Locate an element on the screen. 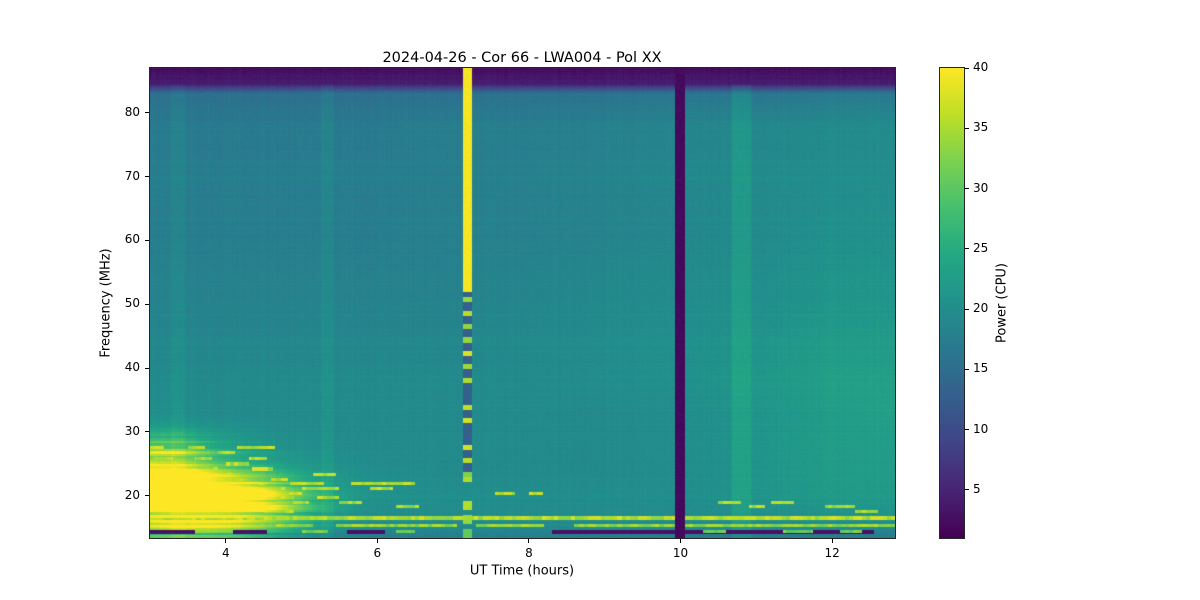 The image size is (1200, 600). colorbar-tick-label: 35 is located at coordinates (981, 127).